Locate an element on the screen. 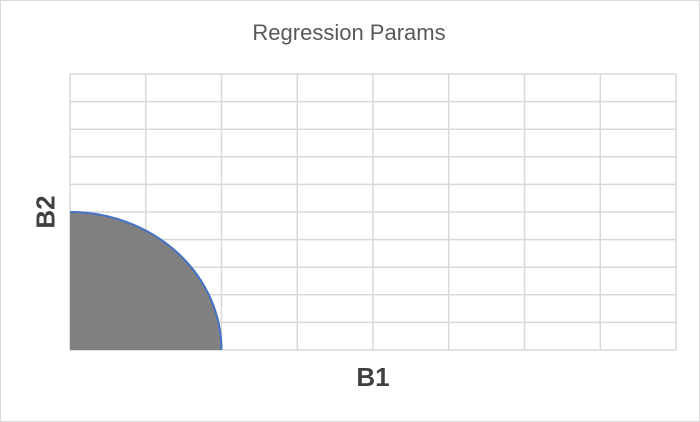 This screenshot has width=700, height=422. x-axis-label: B1 is located at coordinates (373, 377).